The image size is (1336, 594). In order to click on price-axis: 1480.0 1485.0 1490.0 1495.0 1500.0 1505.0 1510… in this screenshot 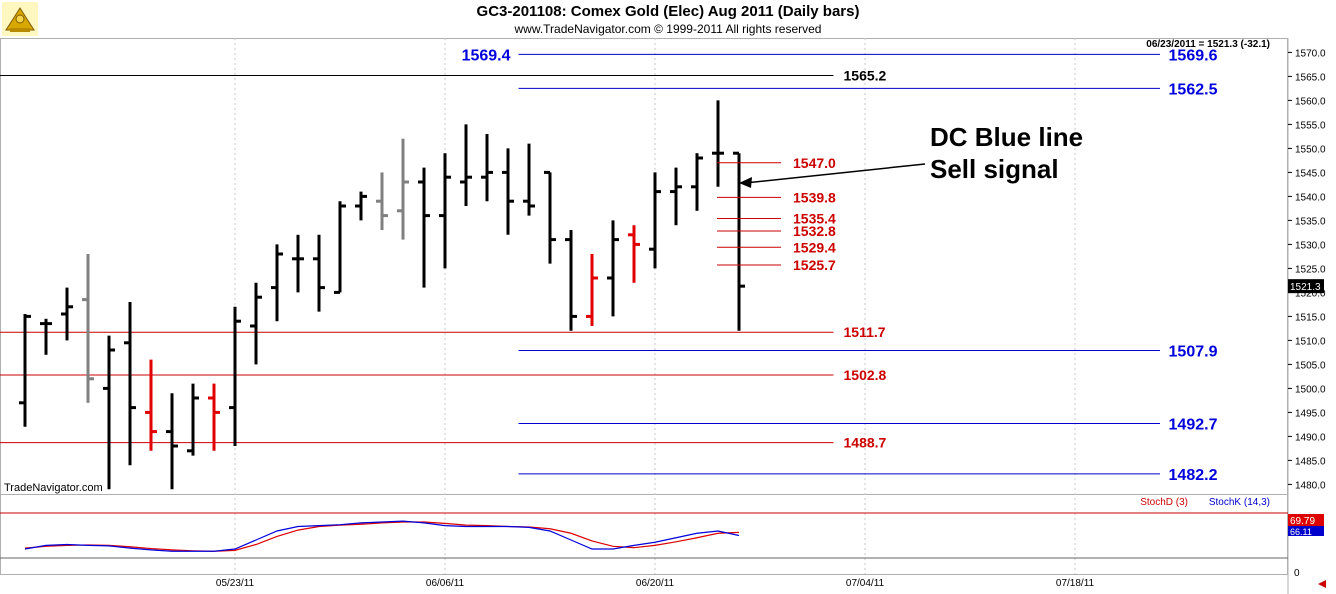, I will do `click(1307, 269)`.